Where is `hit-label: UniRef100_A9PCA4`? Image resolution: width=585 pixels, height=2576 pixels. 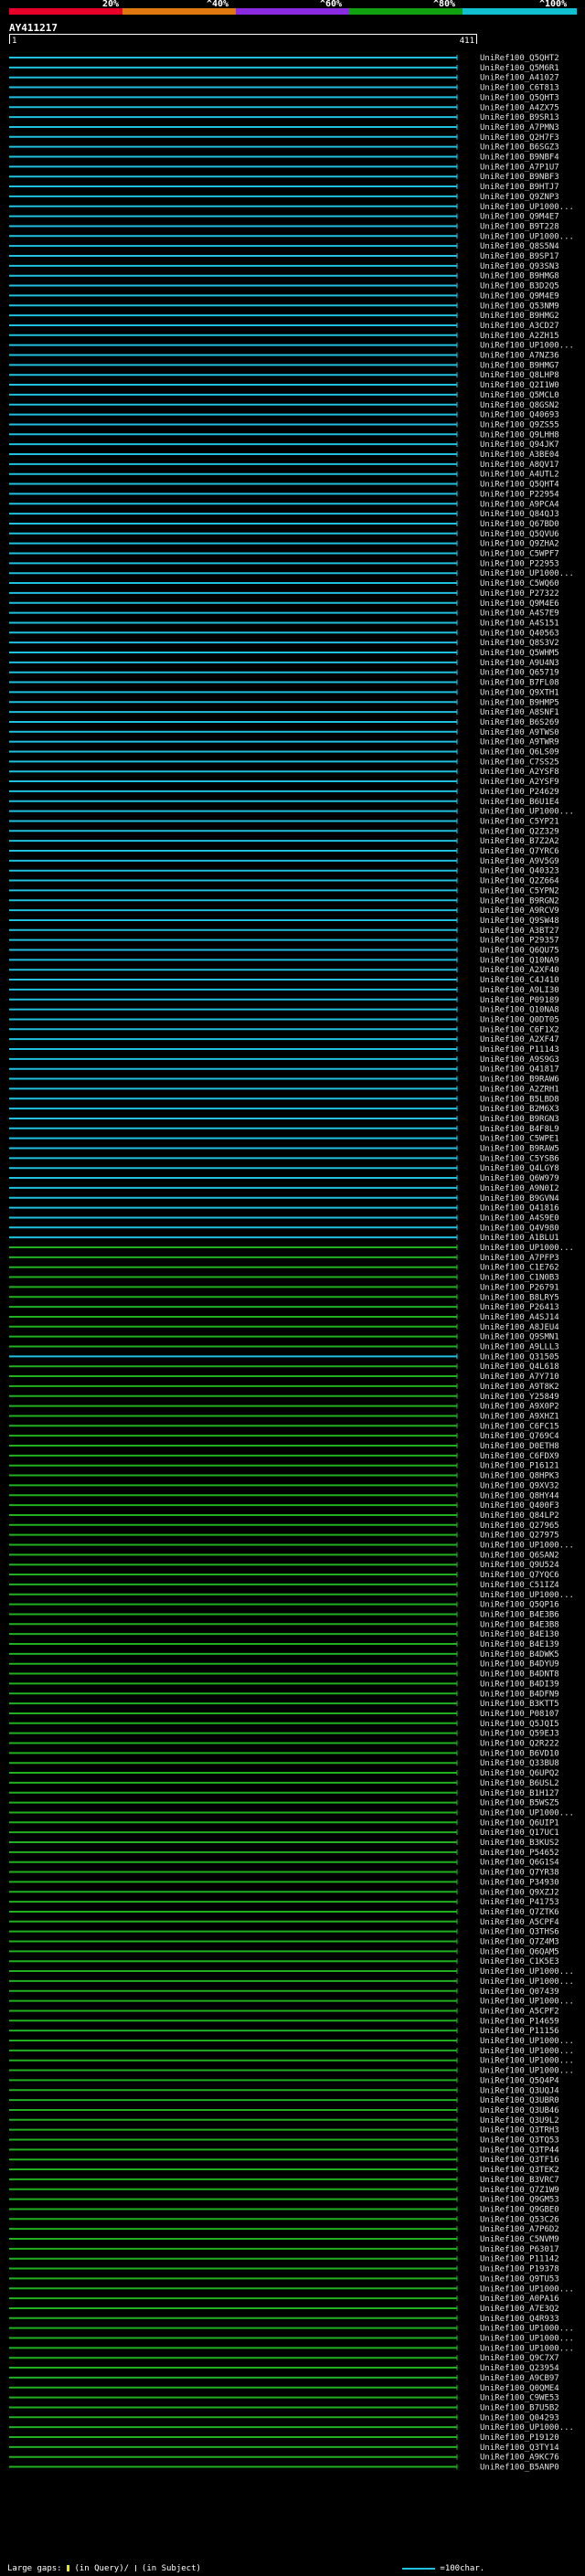
hit-label: UniRef100_A9PCA4 is located at coordinates (519, 504).